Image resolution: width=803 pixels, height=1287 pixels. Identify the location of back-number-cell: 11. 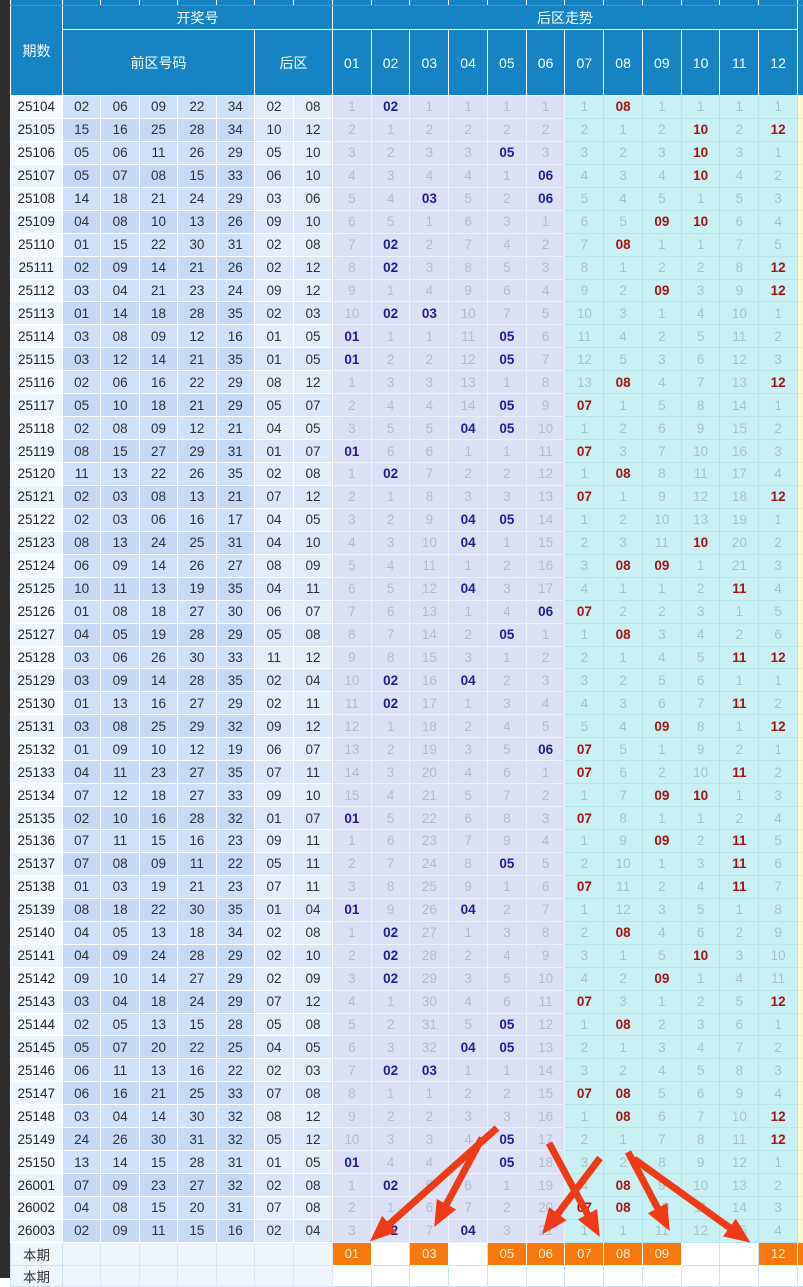
(273, 657).